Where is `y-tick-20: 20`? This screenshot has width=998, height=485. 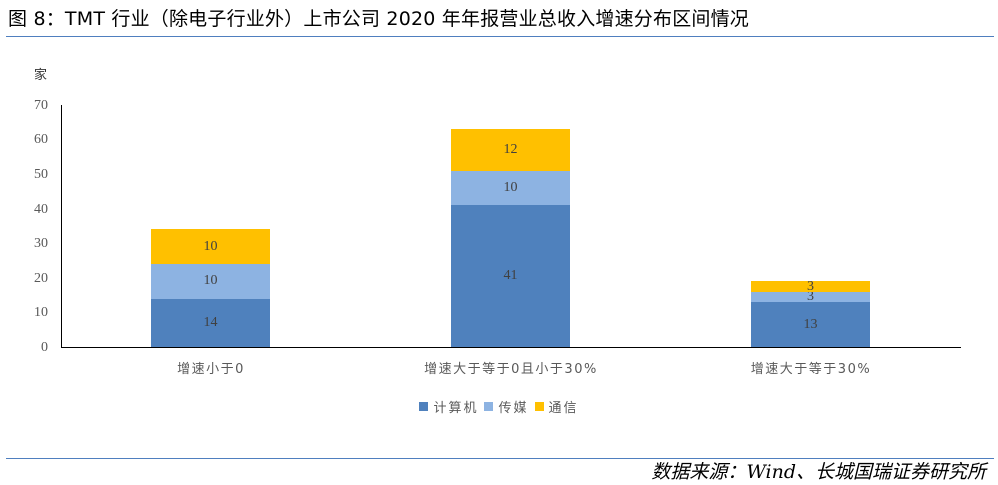
y-tick-20: 20 is located at coordinates (41, 278).